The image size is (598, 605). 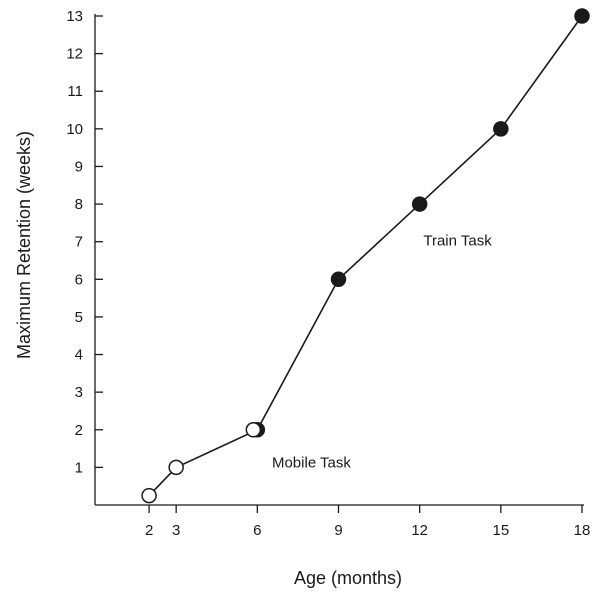 I want to click on x-tick-label: 6, so click(x=257, y=530).